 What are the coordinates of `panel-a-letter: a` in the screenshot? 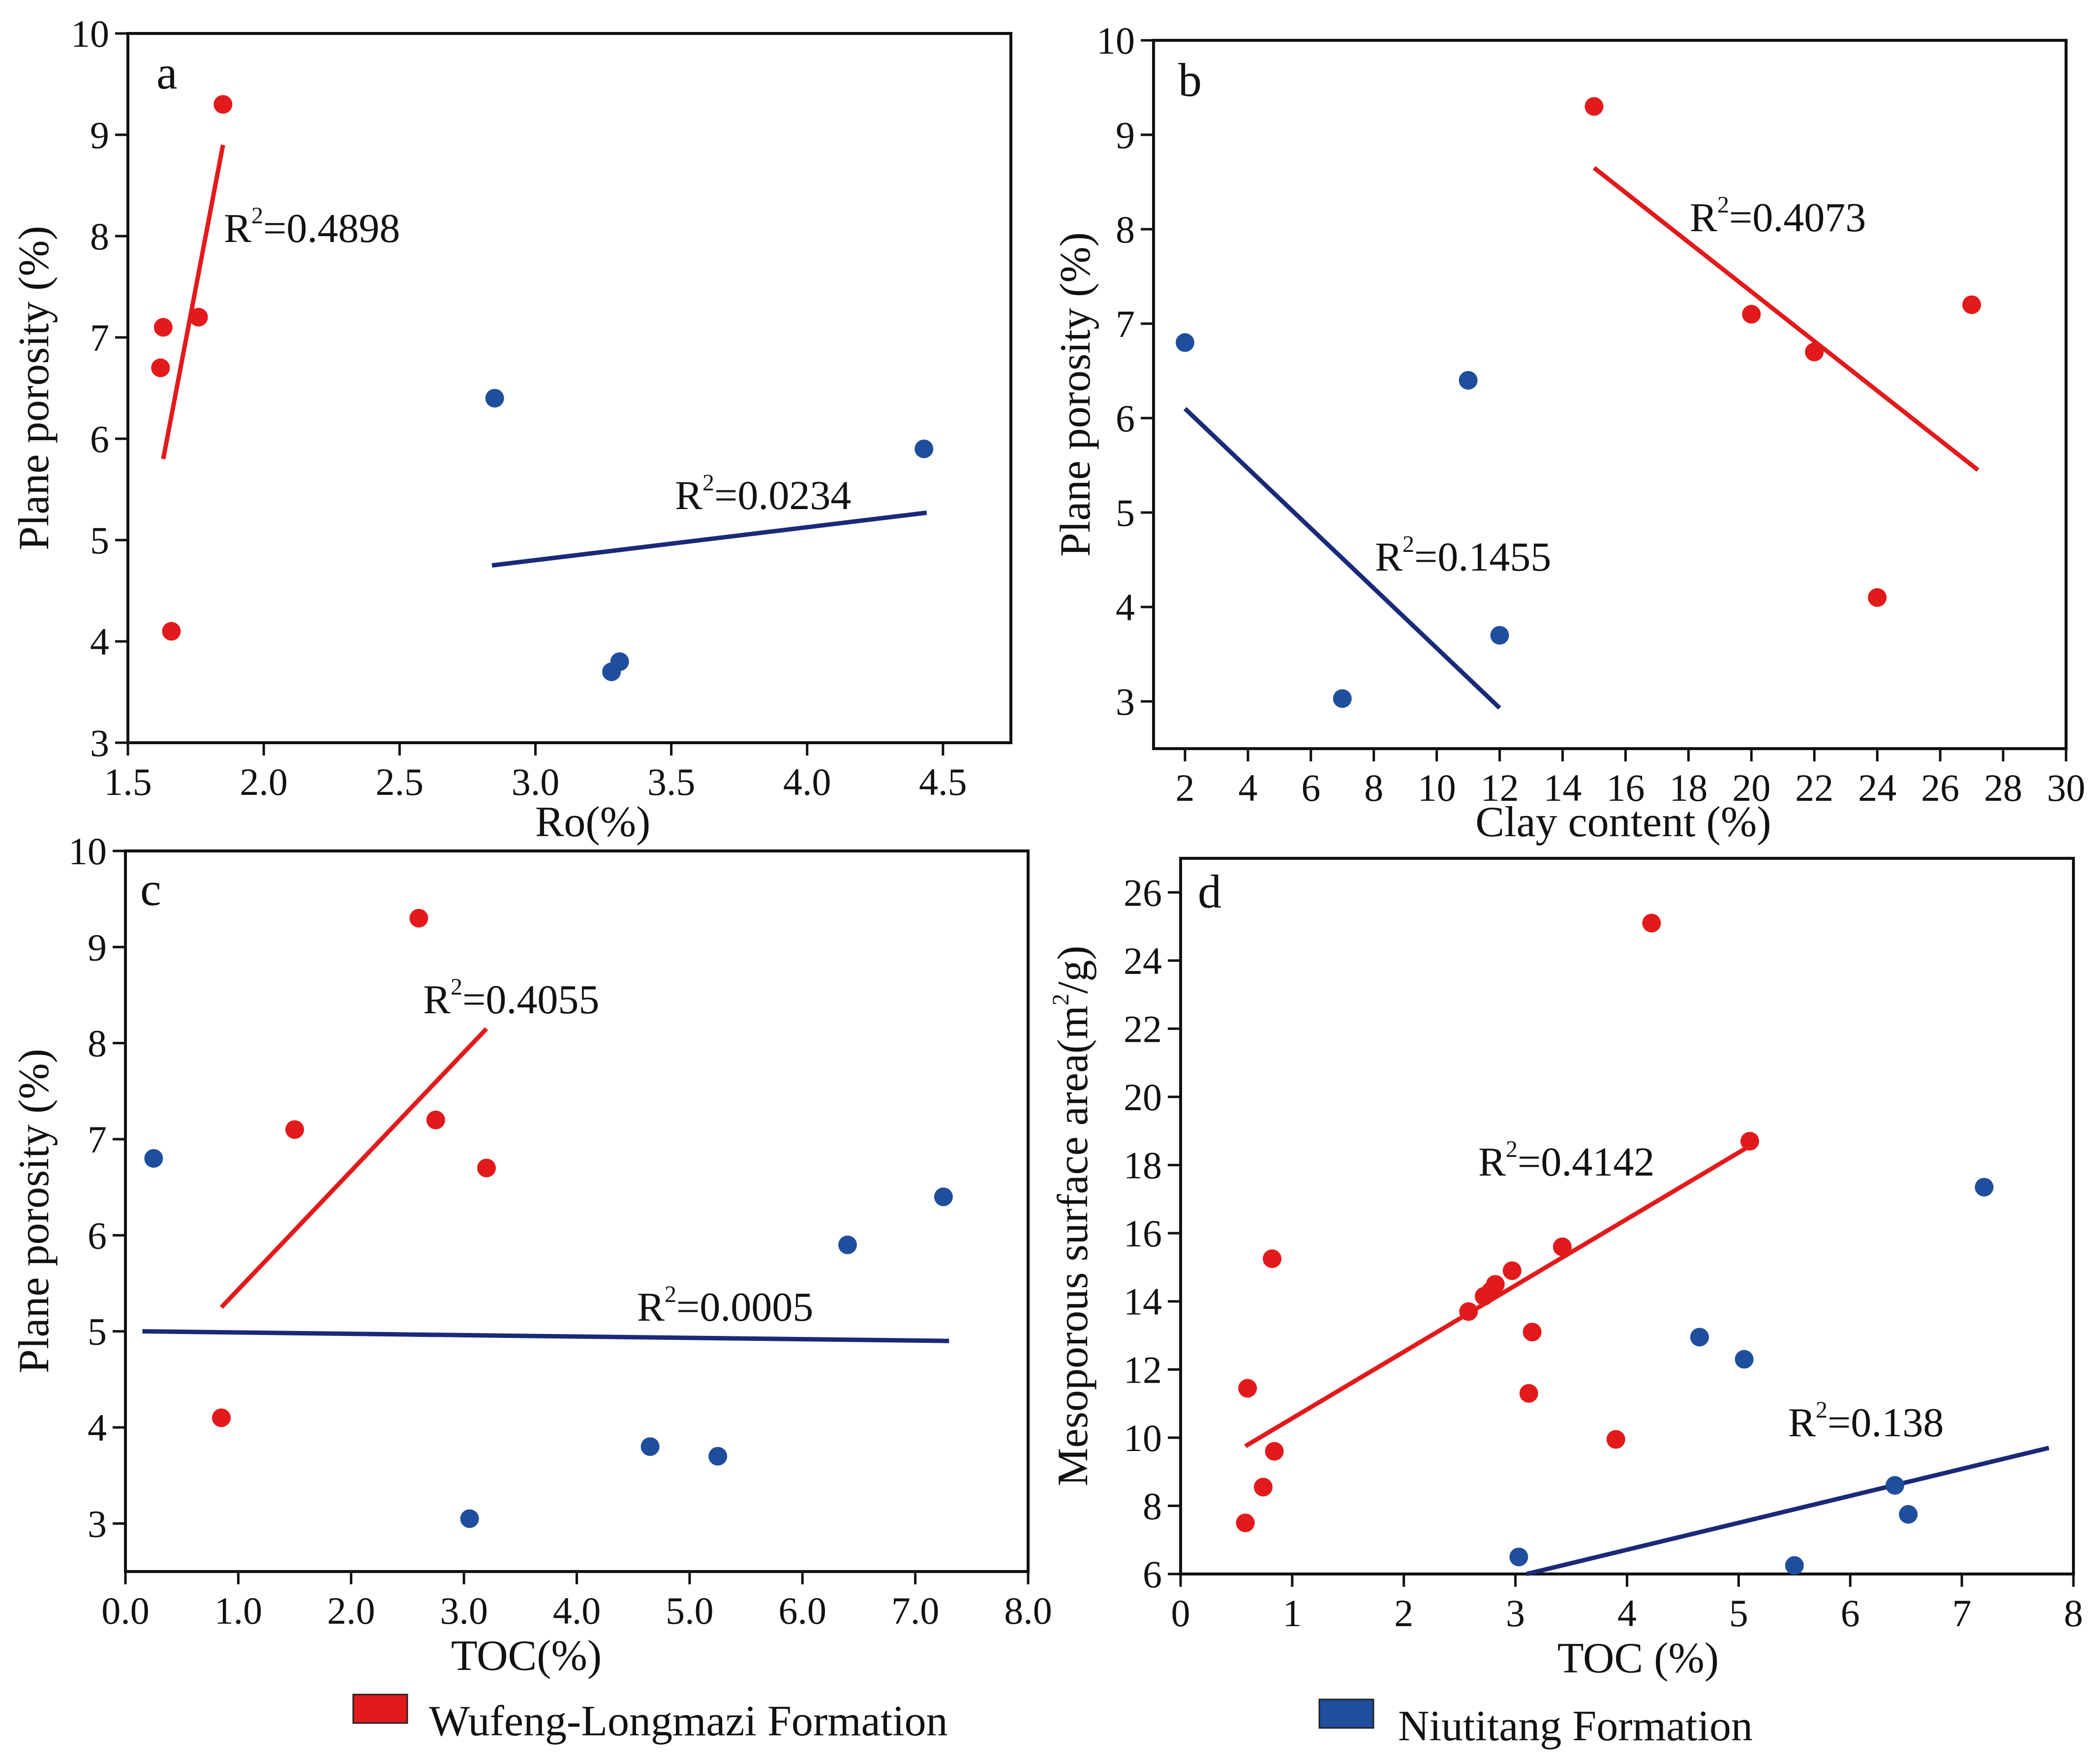 It's located at (167, 72).